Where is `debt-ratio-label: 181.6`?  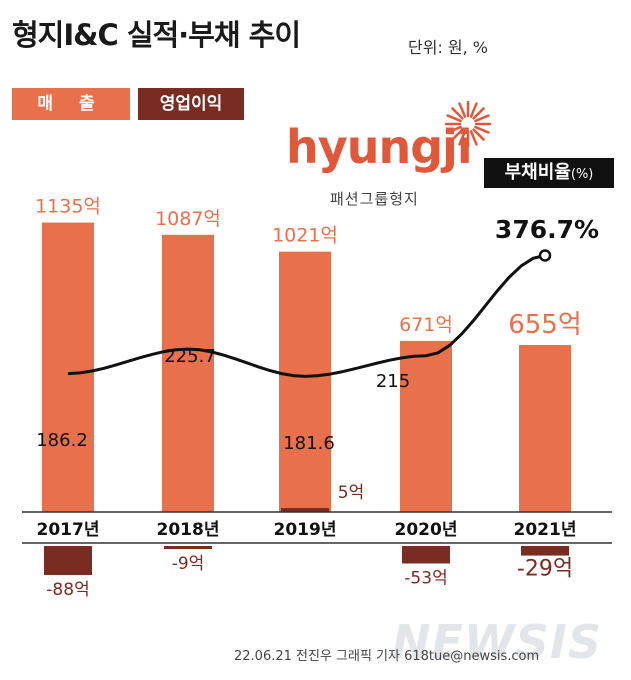
debt-ratio-label: 181.6 is located at coordinates (309, 443).